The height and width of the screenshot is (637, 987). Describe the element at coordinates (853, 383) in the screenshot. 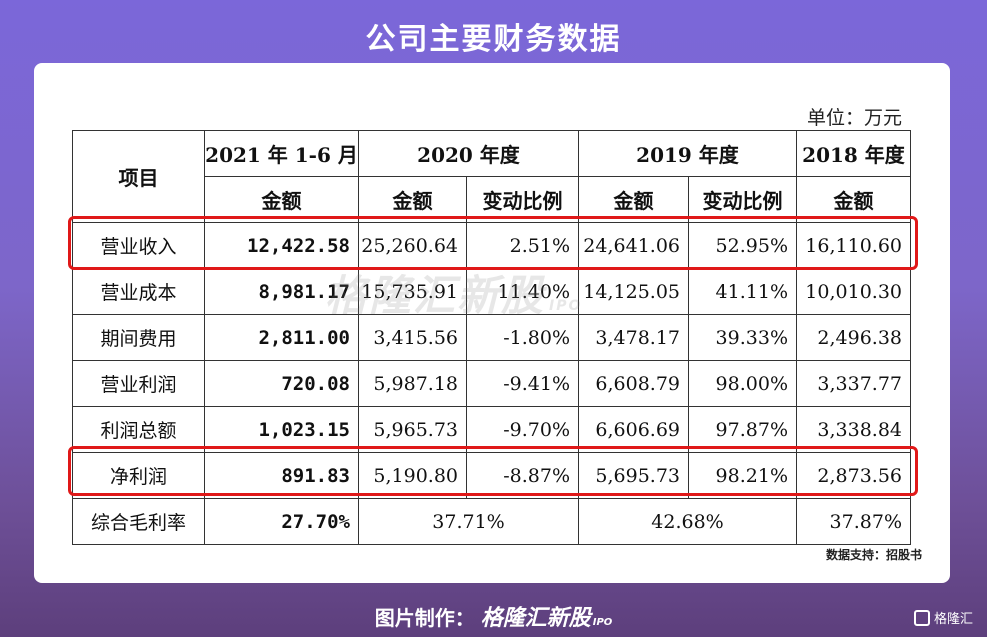

I see `cell-2018-amount: 3,337.77` at that location.